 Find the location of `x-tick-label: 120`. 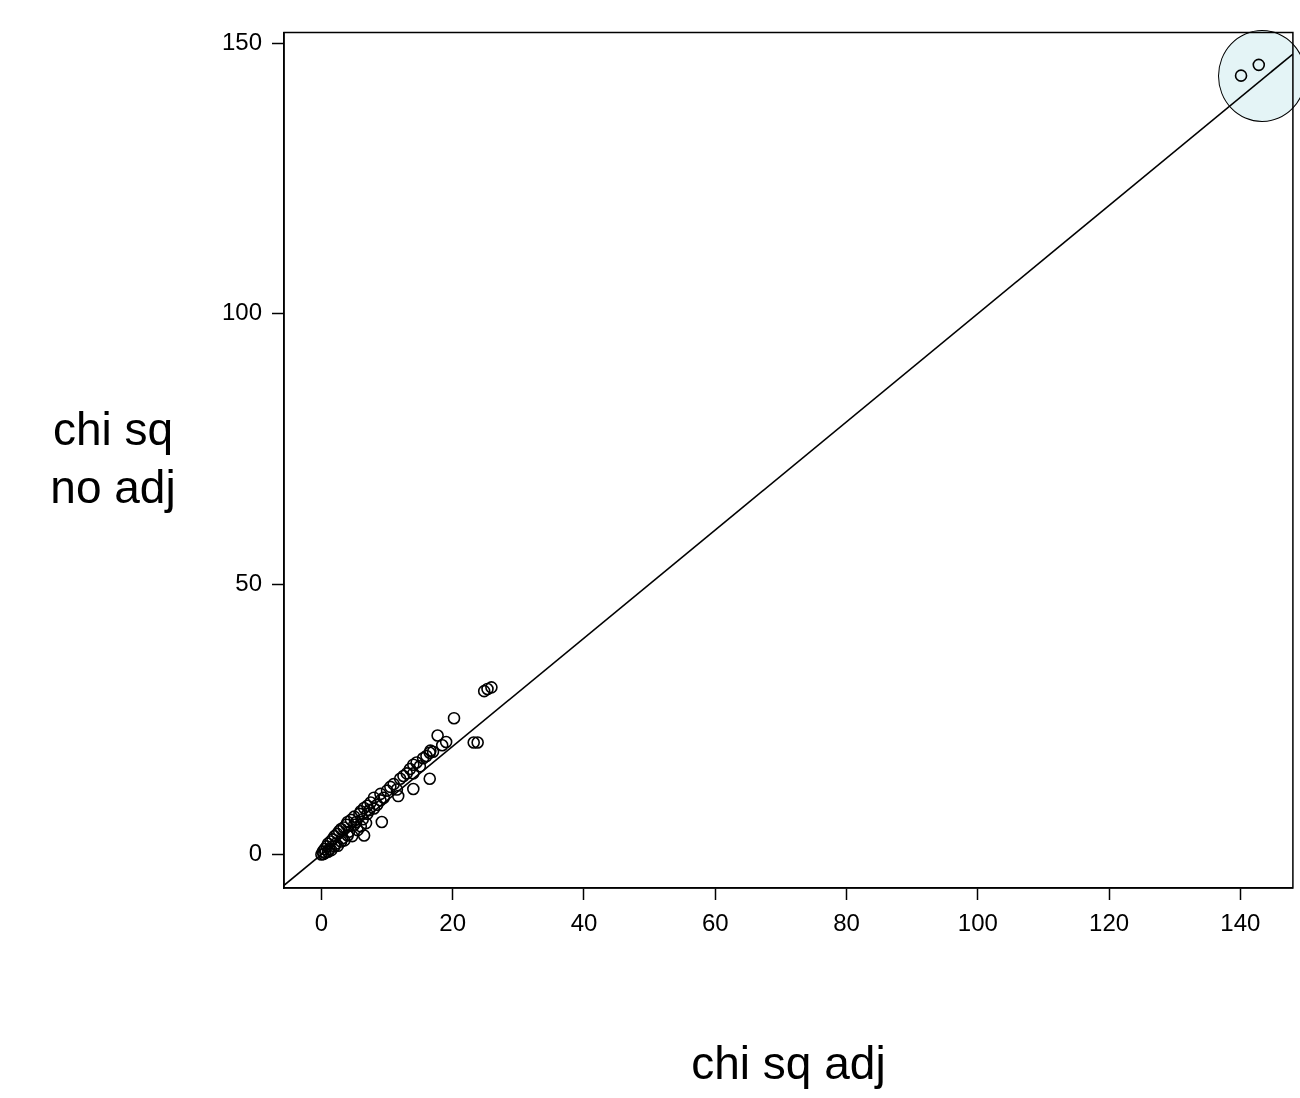

x-tick-label: 120 is located at coordinates (1109, 923).